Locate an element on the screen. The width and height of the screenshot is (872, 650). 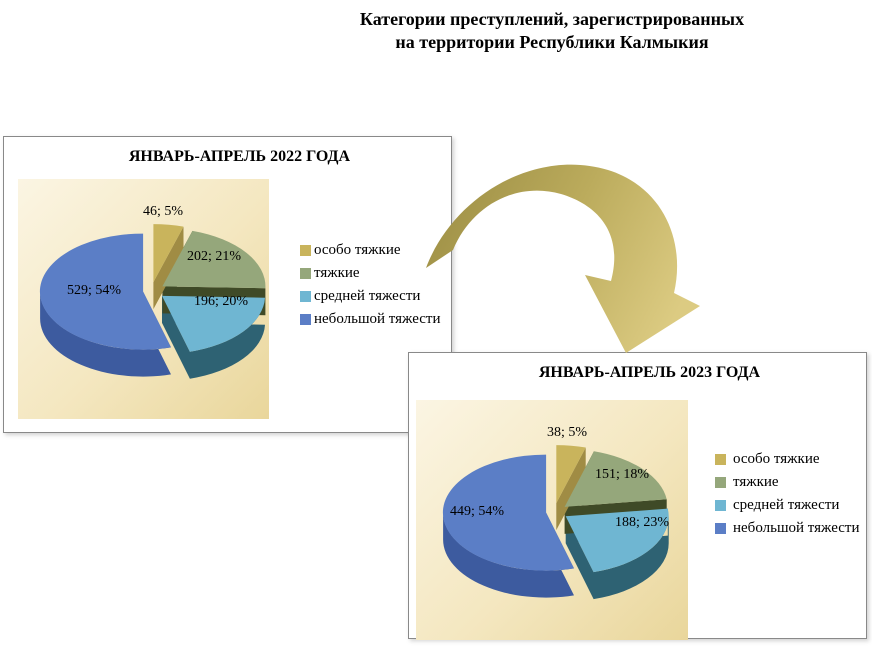
chart-title-2023: ЯНВАРЬ-АПРЕЛЬ 2023 ГОДА is located at coordinates (649, 372).